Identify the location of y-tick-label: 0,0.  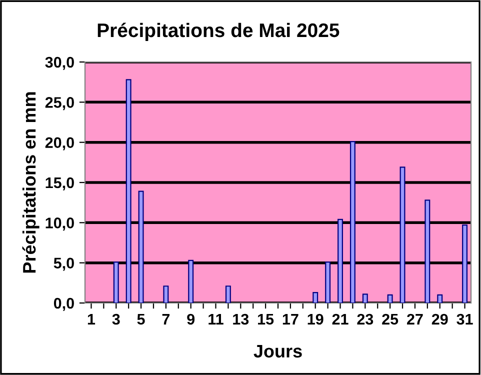
(64, 304).